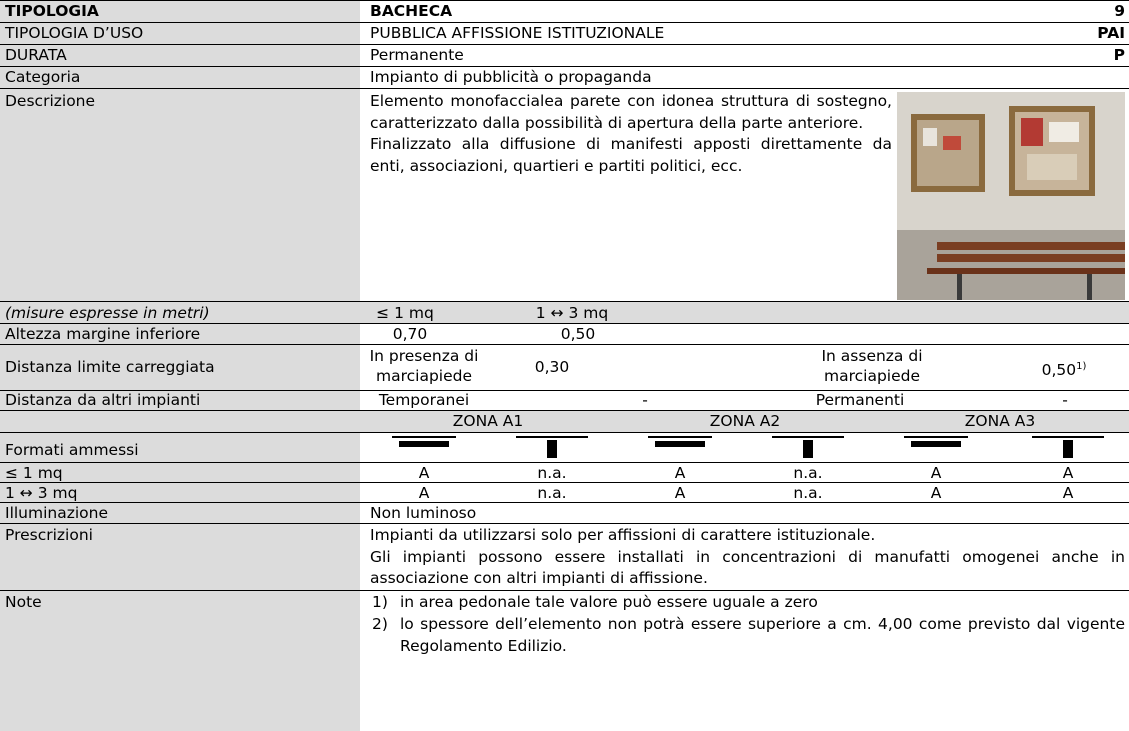 This screenshot has width=1129, height=731. I want to click on row-label: Altezza margine inferiore, so click(103, 334).